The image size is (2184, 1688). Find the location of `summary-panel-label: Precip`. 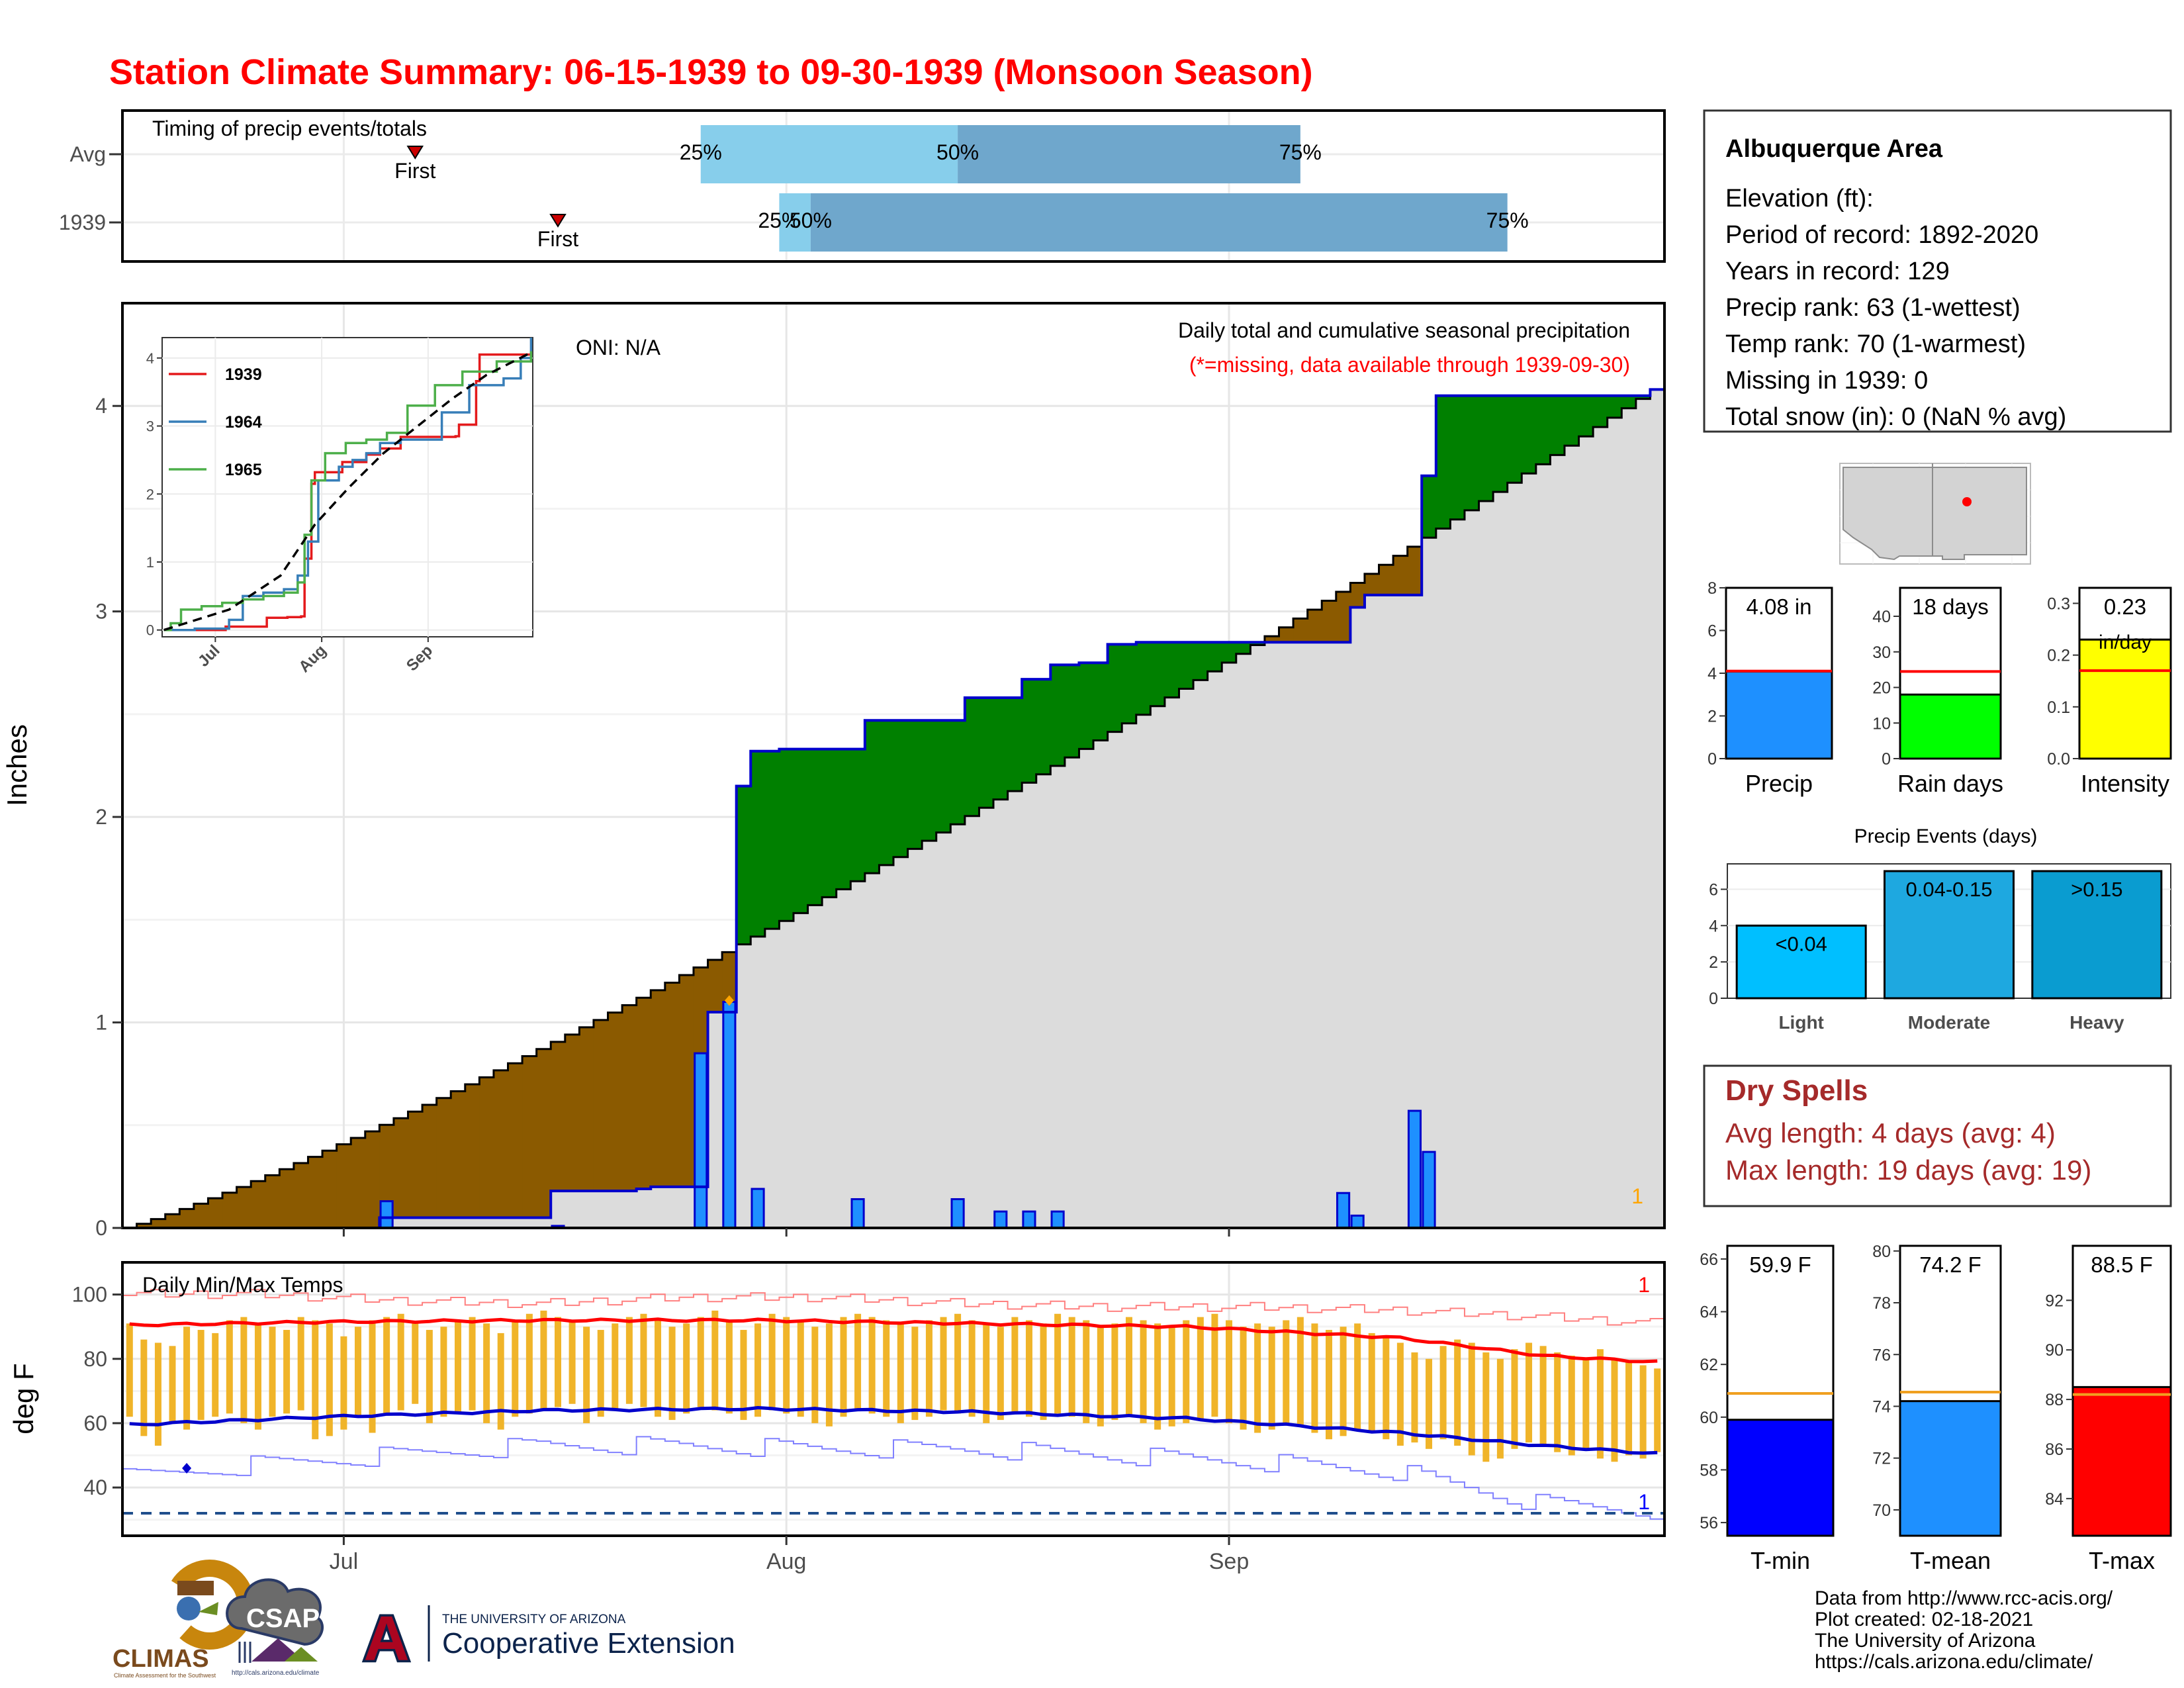

summary-panel-label: Precip is located at coordinates (1779, 783).